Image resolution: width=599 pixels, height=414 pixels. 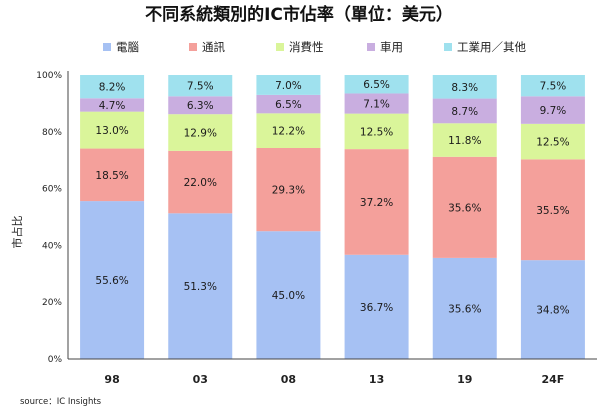 I want to click on x-tick-label: 08, so click(x=288, y=379).